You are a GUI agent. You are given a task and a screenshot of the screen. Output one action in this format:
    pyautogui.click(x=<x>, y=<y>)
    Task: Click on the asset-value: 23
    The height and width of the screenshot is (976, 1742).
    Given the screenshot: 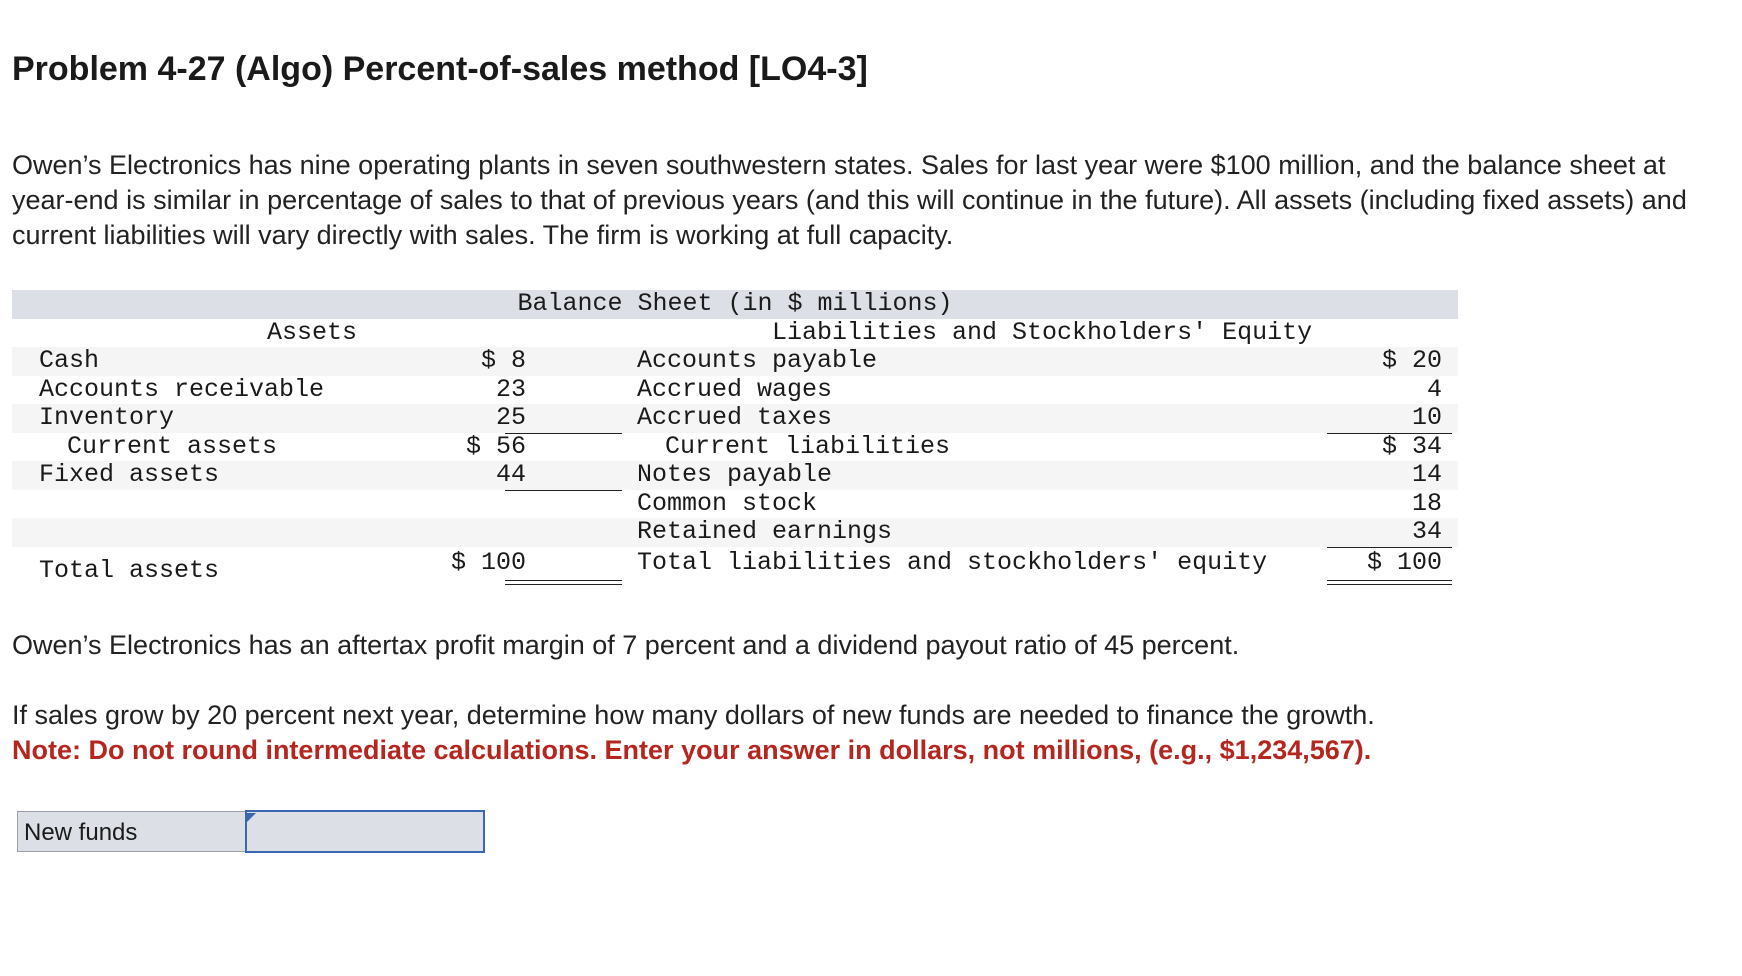 What is the action you would take?
    pyautogui.click(x=510, y=389)
    